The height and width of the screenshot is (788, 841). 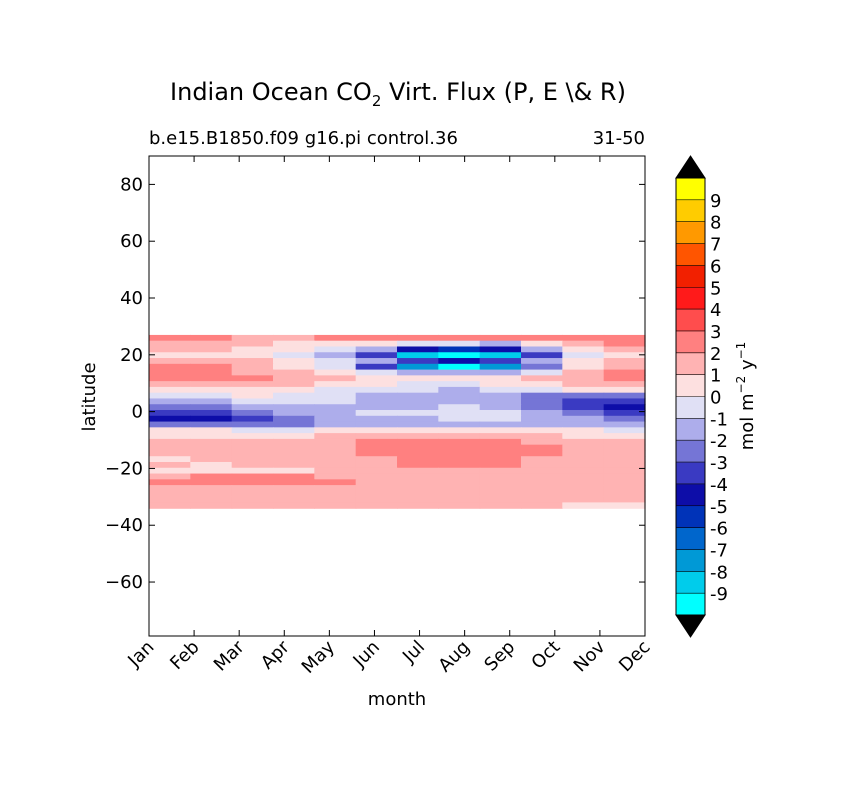 What do you see at coordinates (719, 463) in the screenshot?
I see `colorbar-tick-label: -3` at bounding box center [719, 463].